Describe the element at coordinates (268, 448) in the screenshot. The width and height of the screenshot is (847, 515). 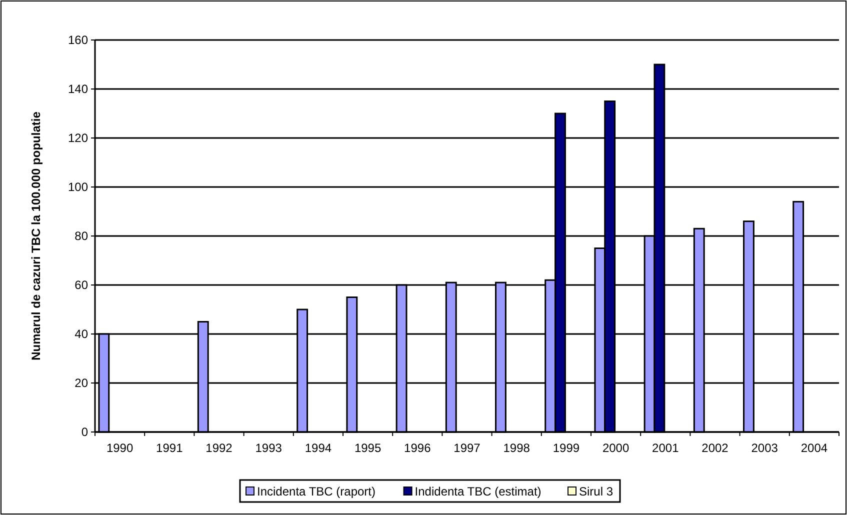
I see `x-tick-label: 1993` at that location.